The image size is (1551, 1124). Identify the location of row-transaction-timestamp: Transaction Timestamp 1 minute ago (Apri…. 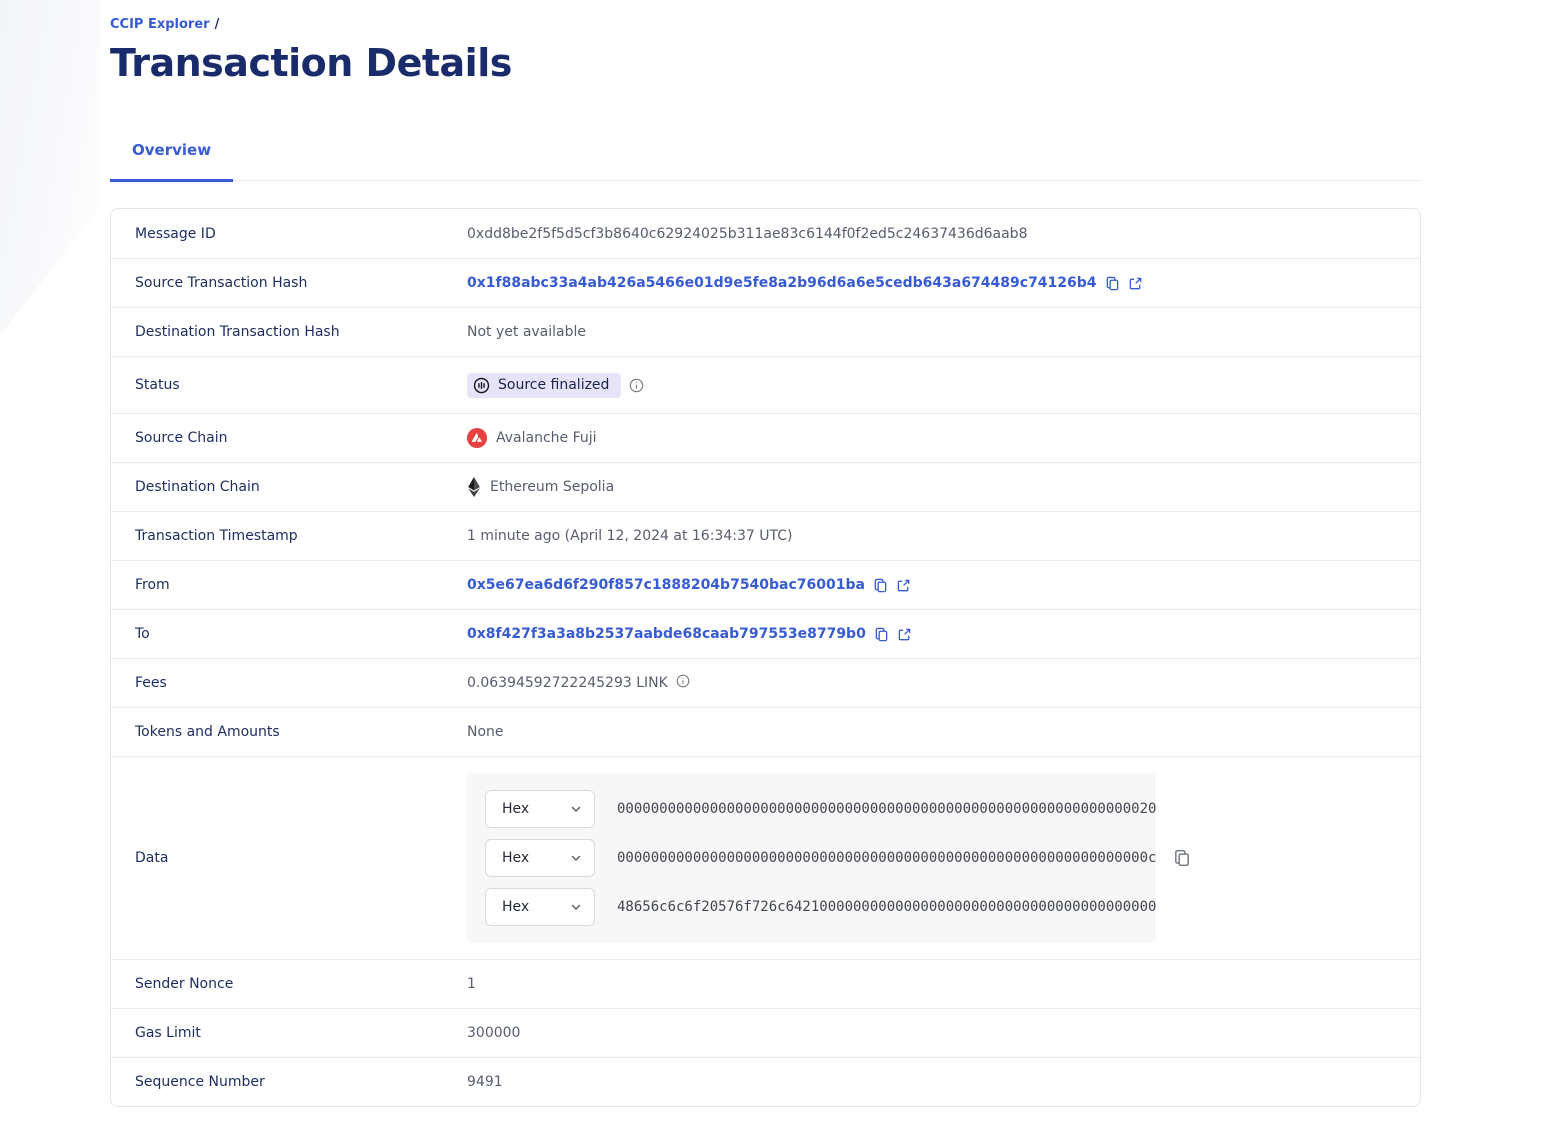
(765, 535).